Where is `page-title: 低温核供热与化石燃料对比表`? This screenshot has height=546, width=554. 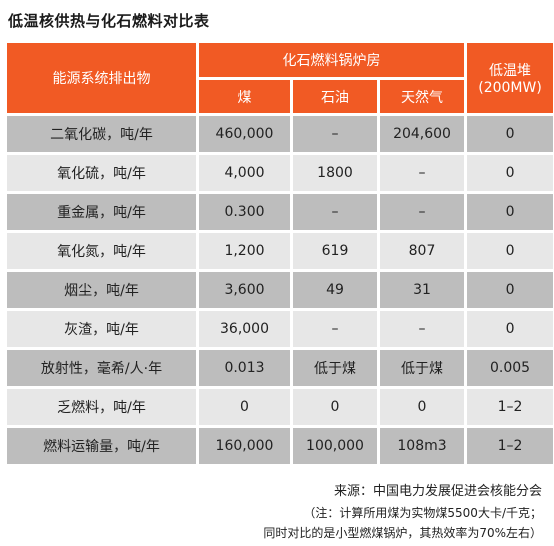
page-title: 低温核供热与化石燃料对比表 is located at coordinates (109, 21).